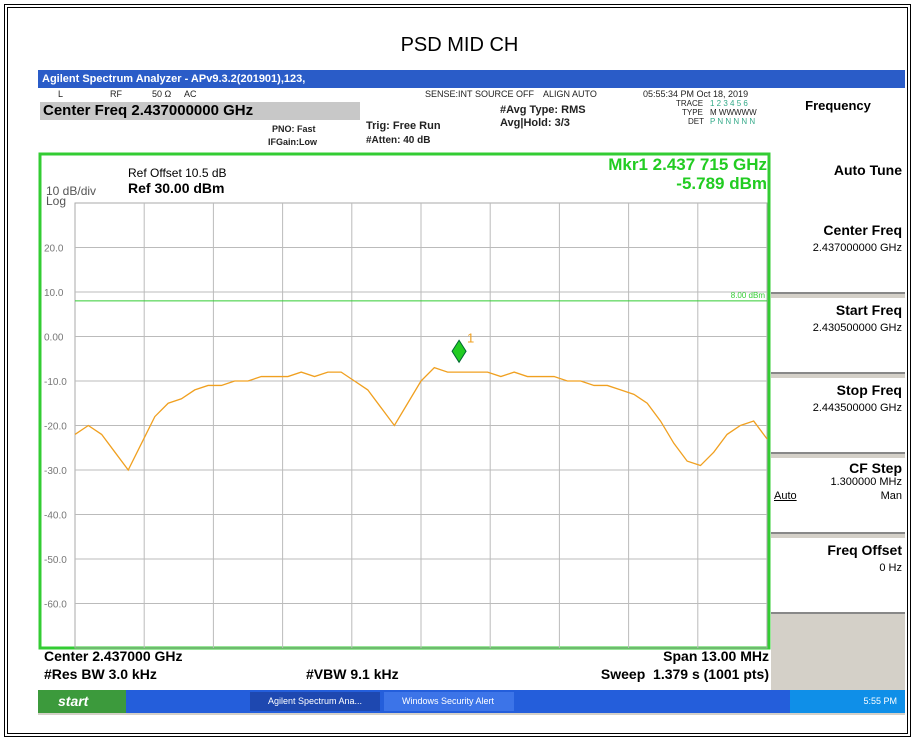  What do you see at coordinates (838, 190) in the screenshot?
I see `softkey: Auto Tune` at bounding box center [838, 190].